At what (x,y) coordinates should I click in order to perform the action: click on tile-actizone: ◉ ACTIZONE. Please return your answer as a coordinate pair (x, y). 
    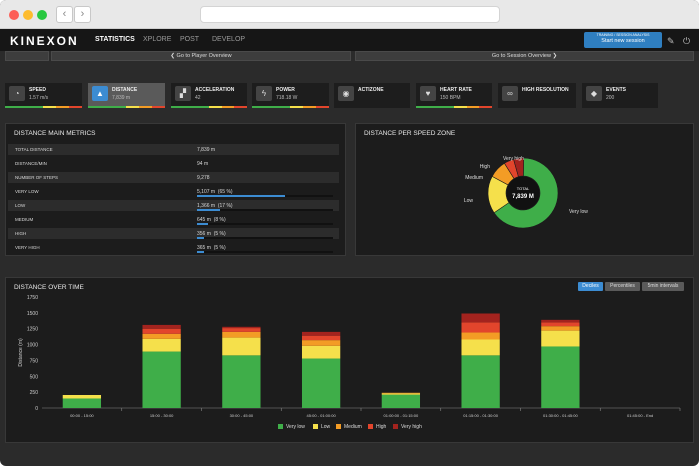
    Looking at the image, I should click on (372, 95).